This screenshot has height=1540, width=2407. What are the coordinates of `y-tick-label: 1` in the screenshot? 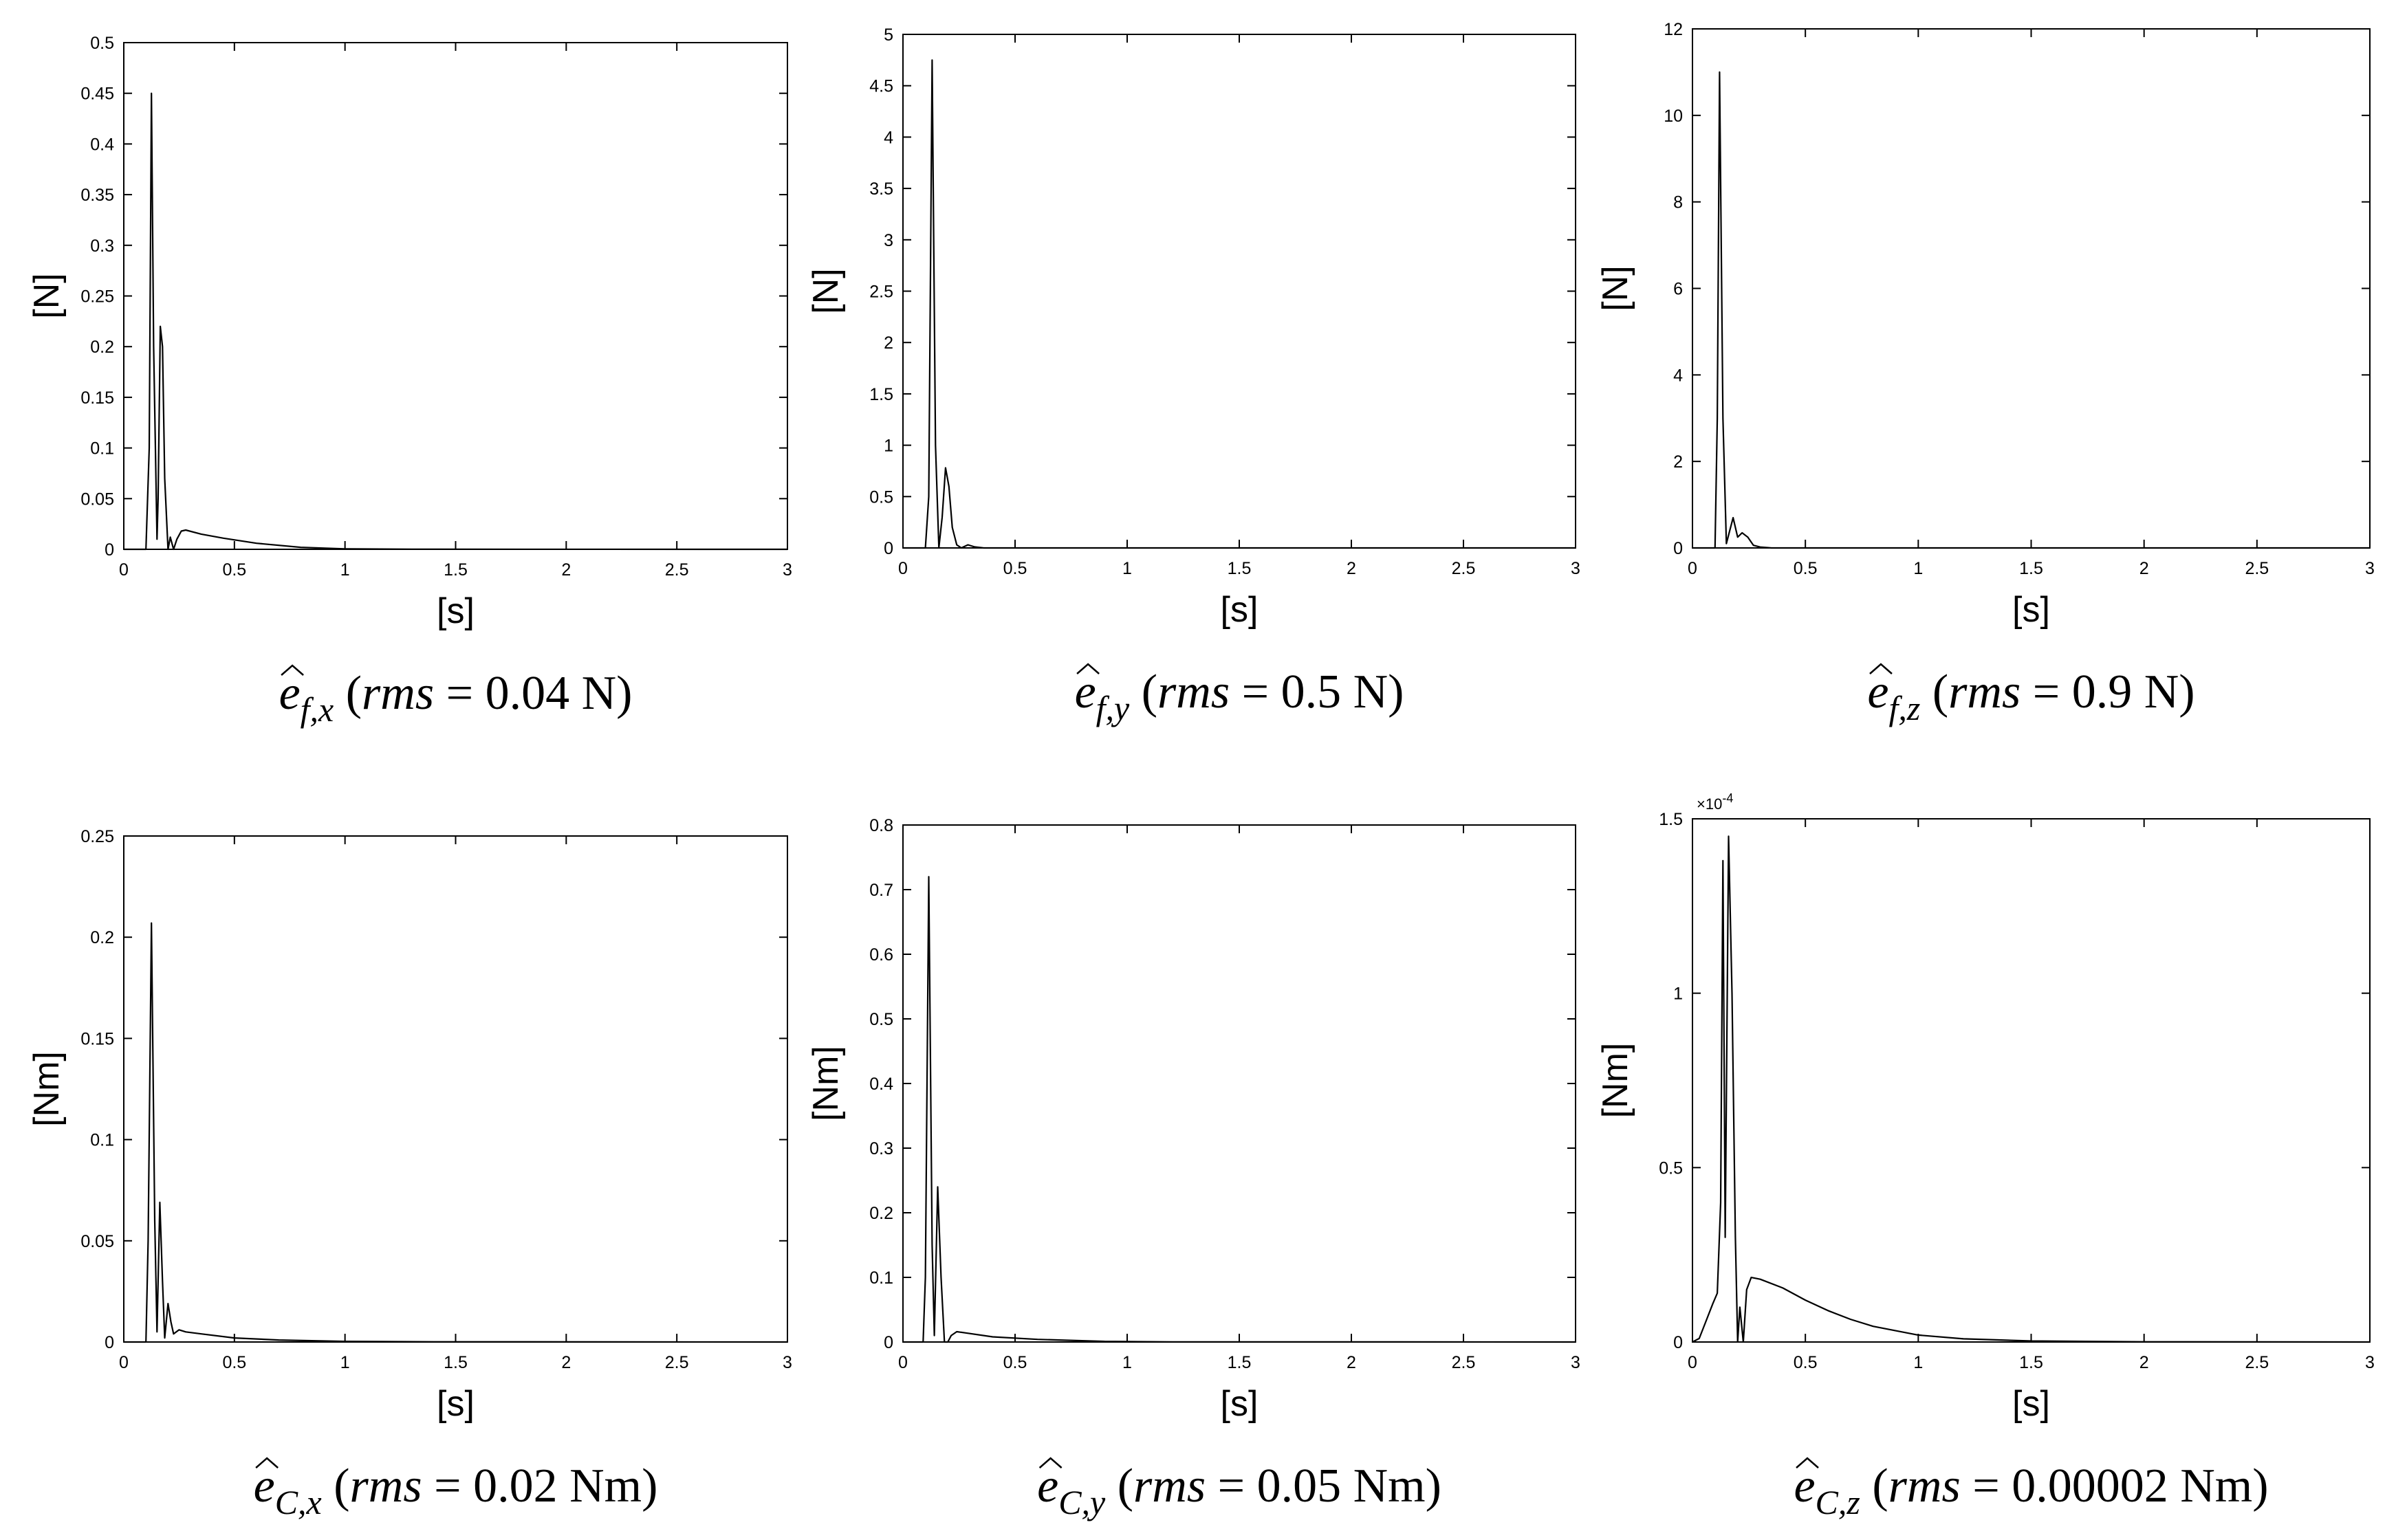 It's located at (888, 446).